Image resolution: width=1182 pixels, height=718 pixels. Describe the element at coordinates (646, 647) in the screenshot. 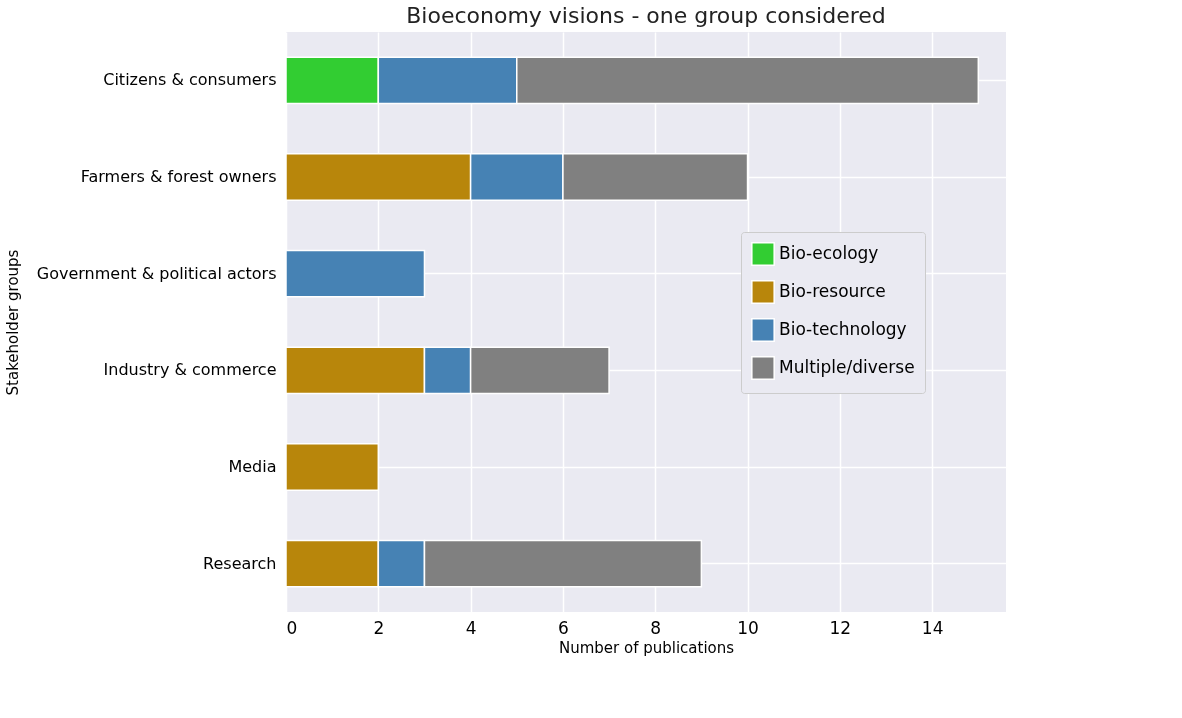

I see `x-axis-title: Number of publications` at that location.